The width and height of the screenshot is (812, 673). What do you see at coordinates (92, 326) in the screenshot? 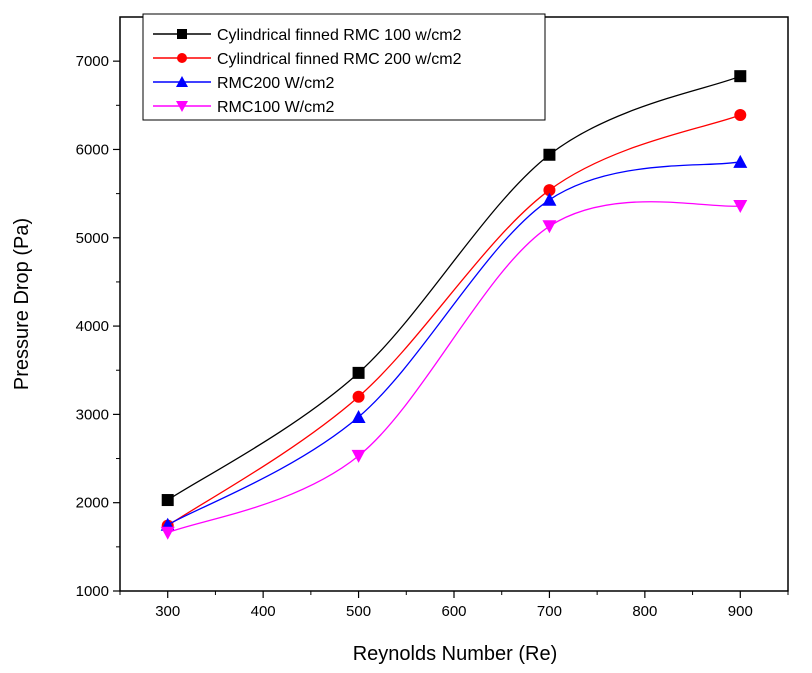
I see `y-tick-label: 4000` at bounding box center [92, 326].